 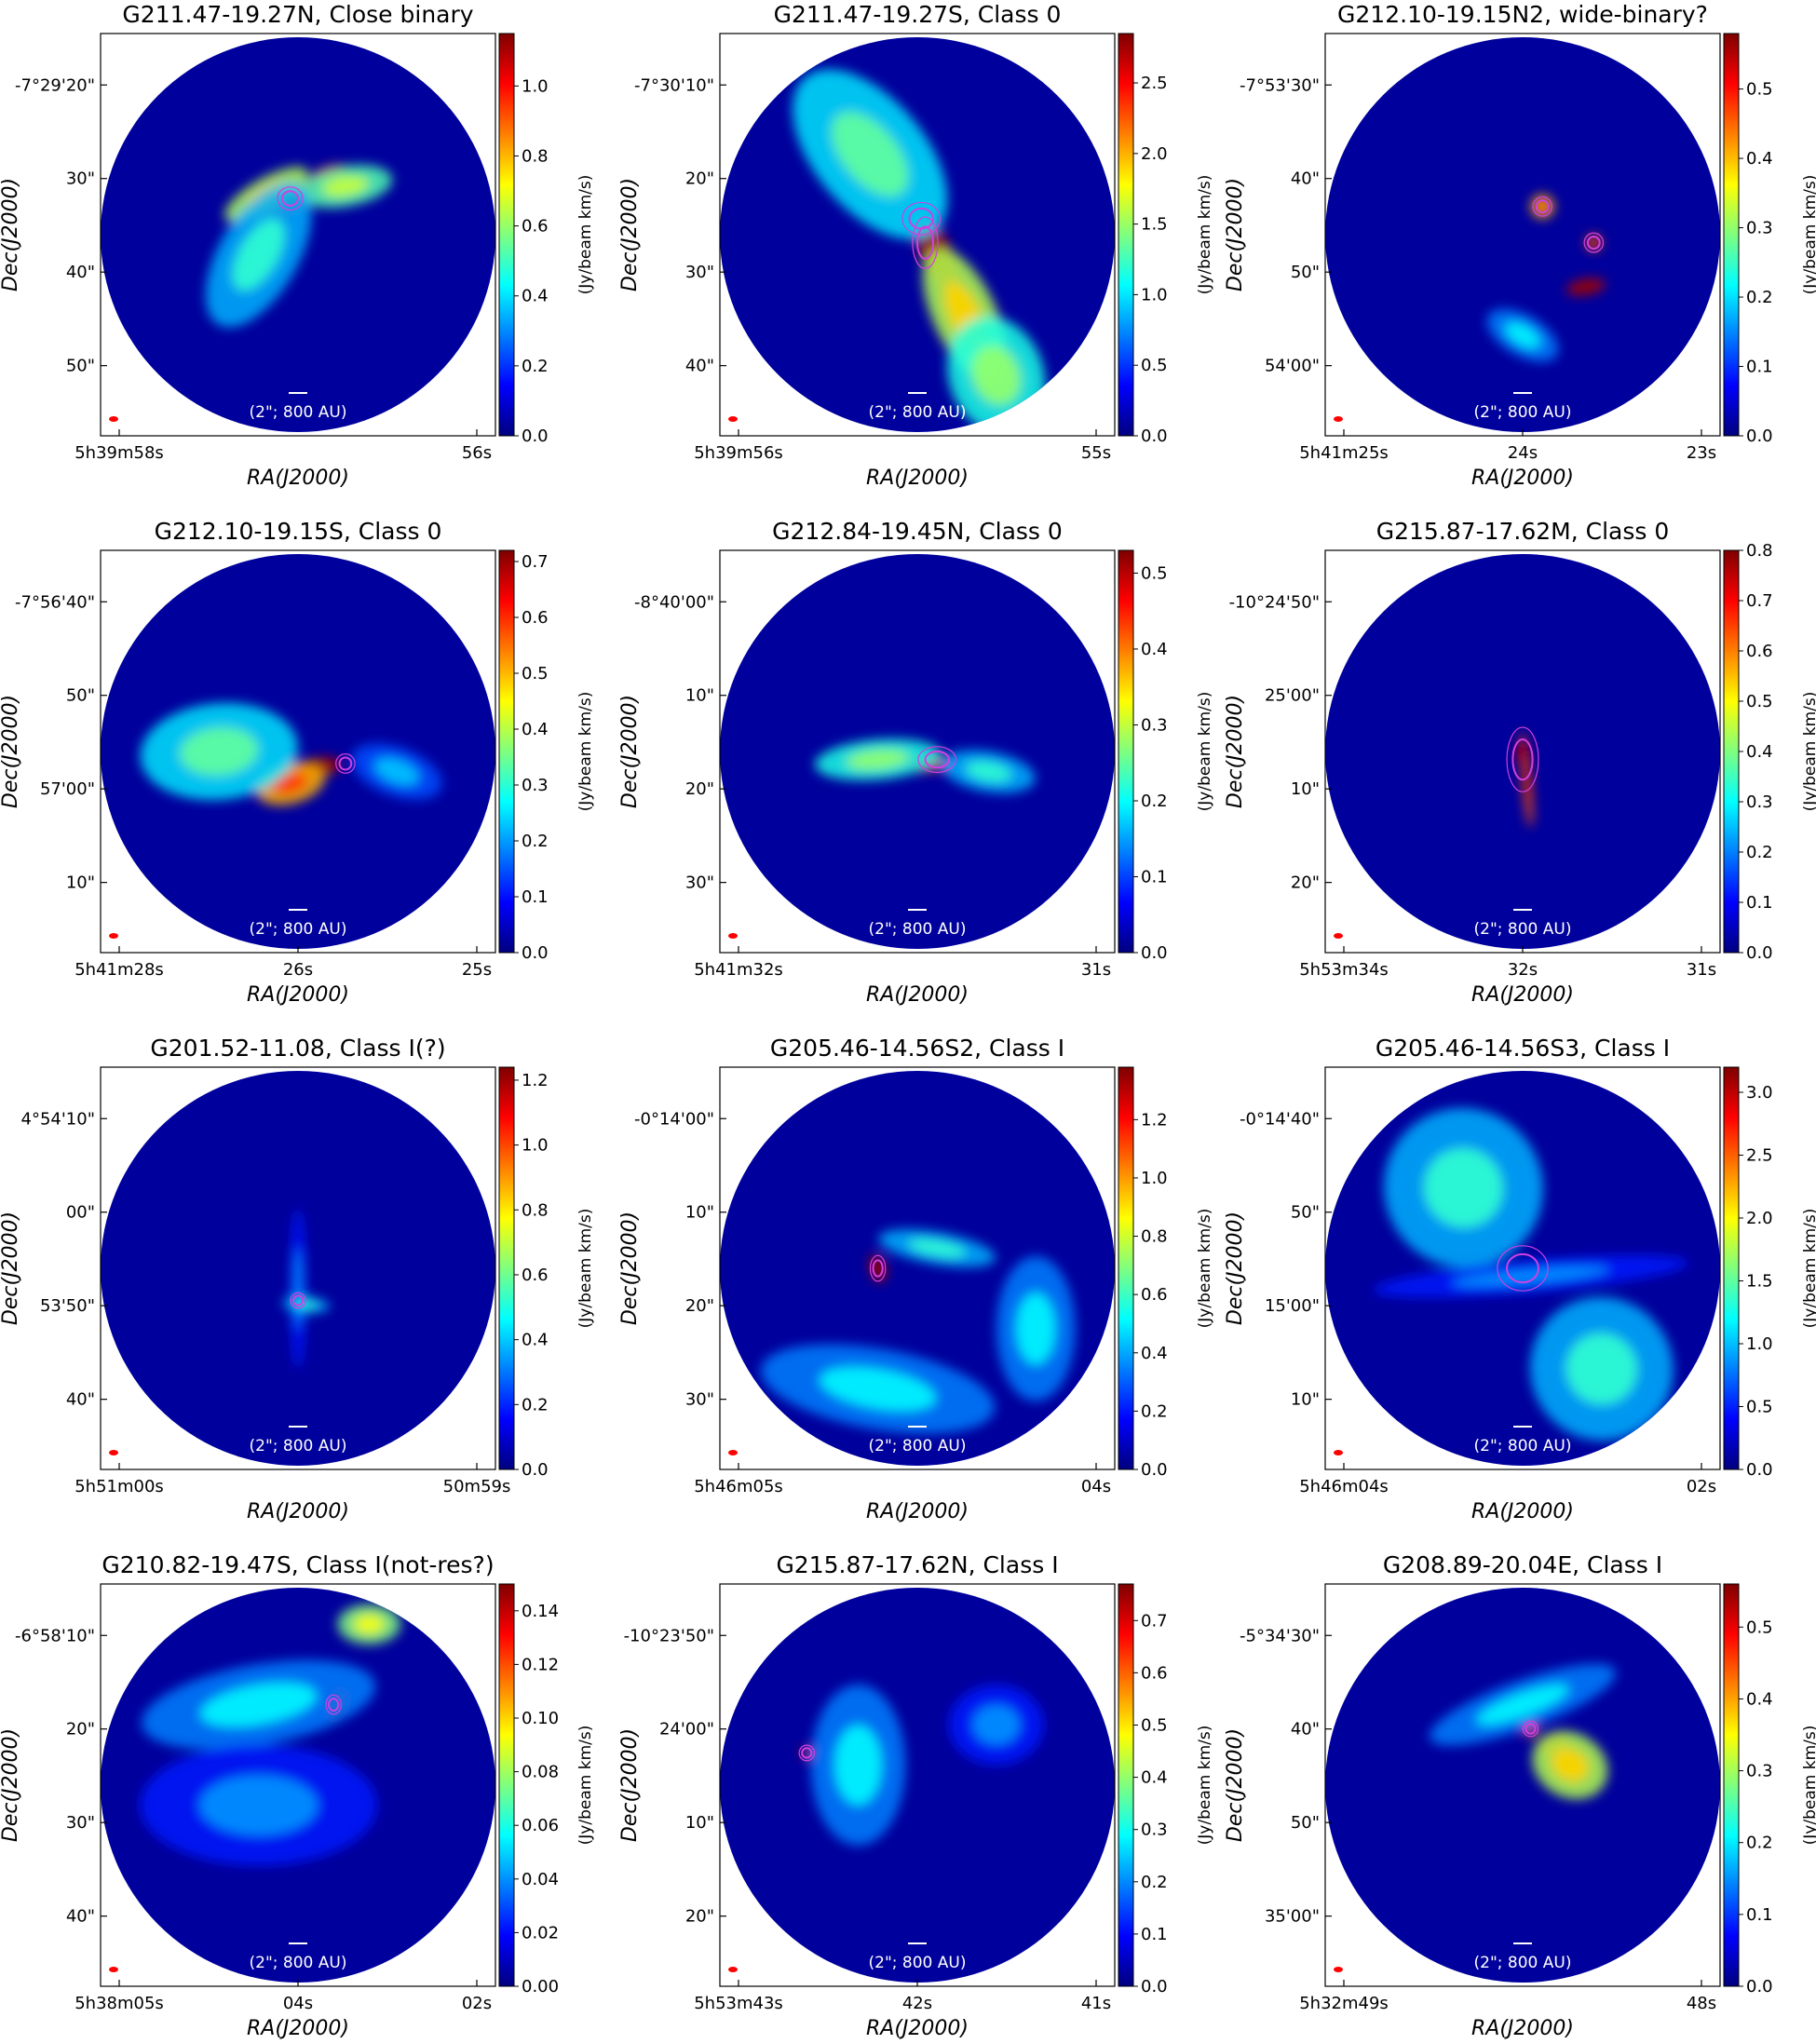 I want to click on panel-title: G211.47-19.27S, Class 0, so click(x=918, y=14).